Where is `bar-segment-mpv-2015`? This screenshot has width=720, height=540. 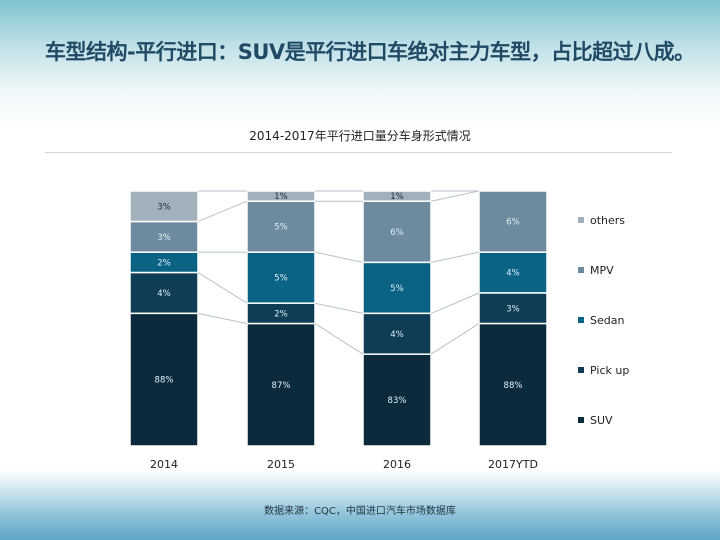
bar-segment-mpv-2015 is located at coordinates (281, 226).